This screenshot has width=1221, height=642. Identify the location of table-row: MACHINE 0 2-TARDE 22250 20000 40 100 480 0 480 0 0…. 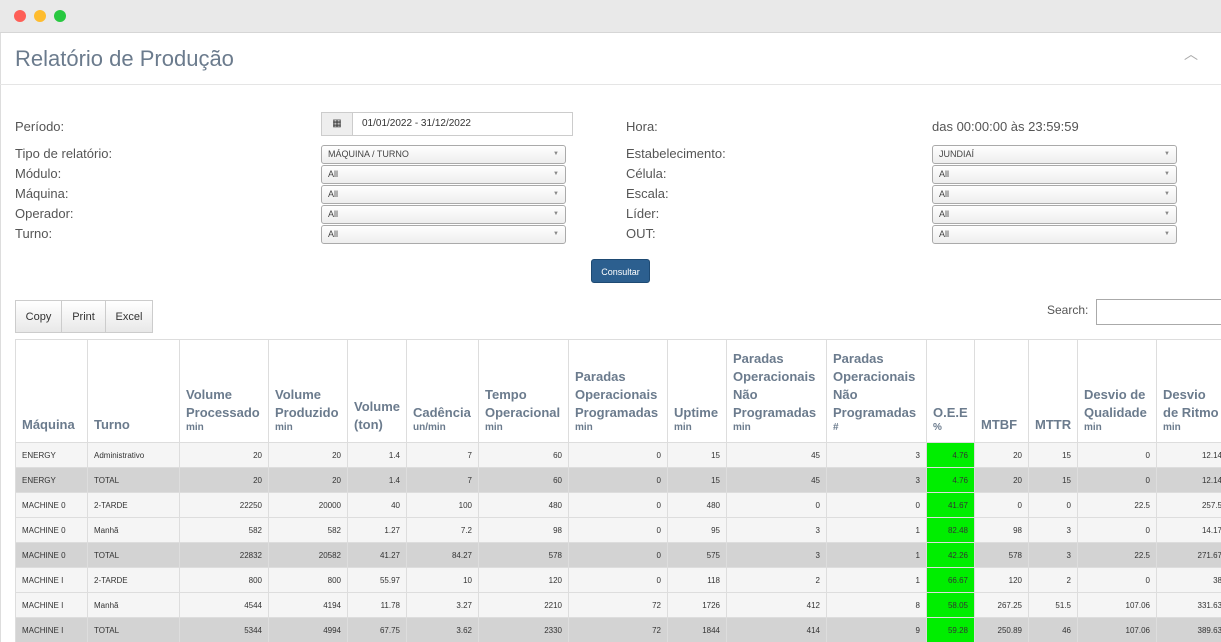
(618, 505).